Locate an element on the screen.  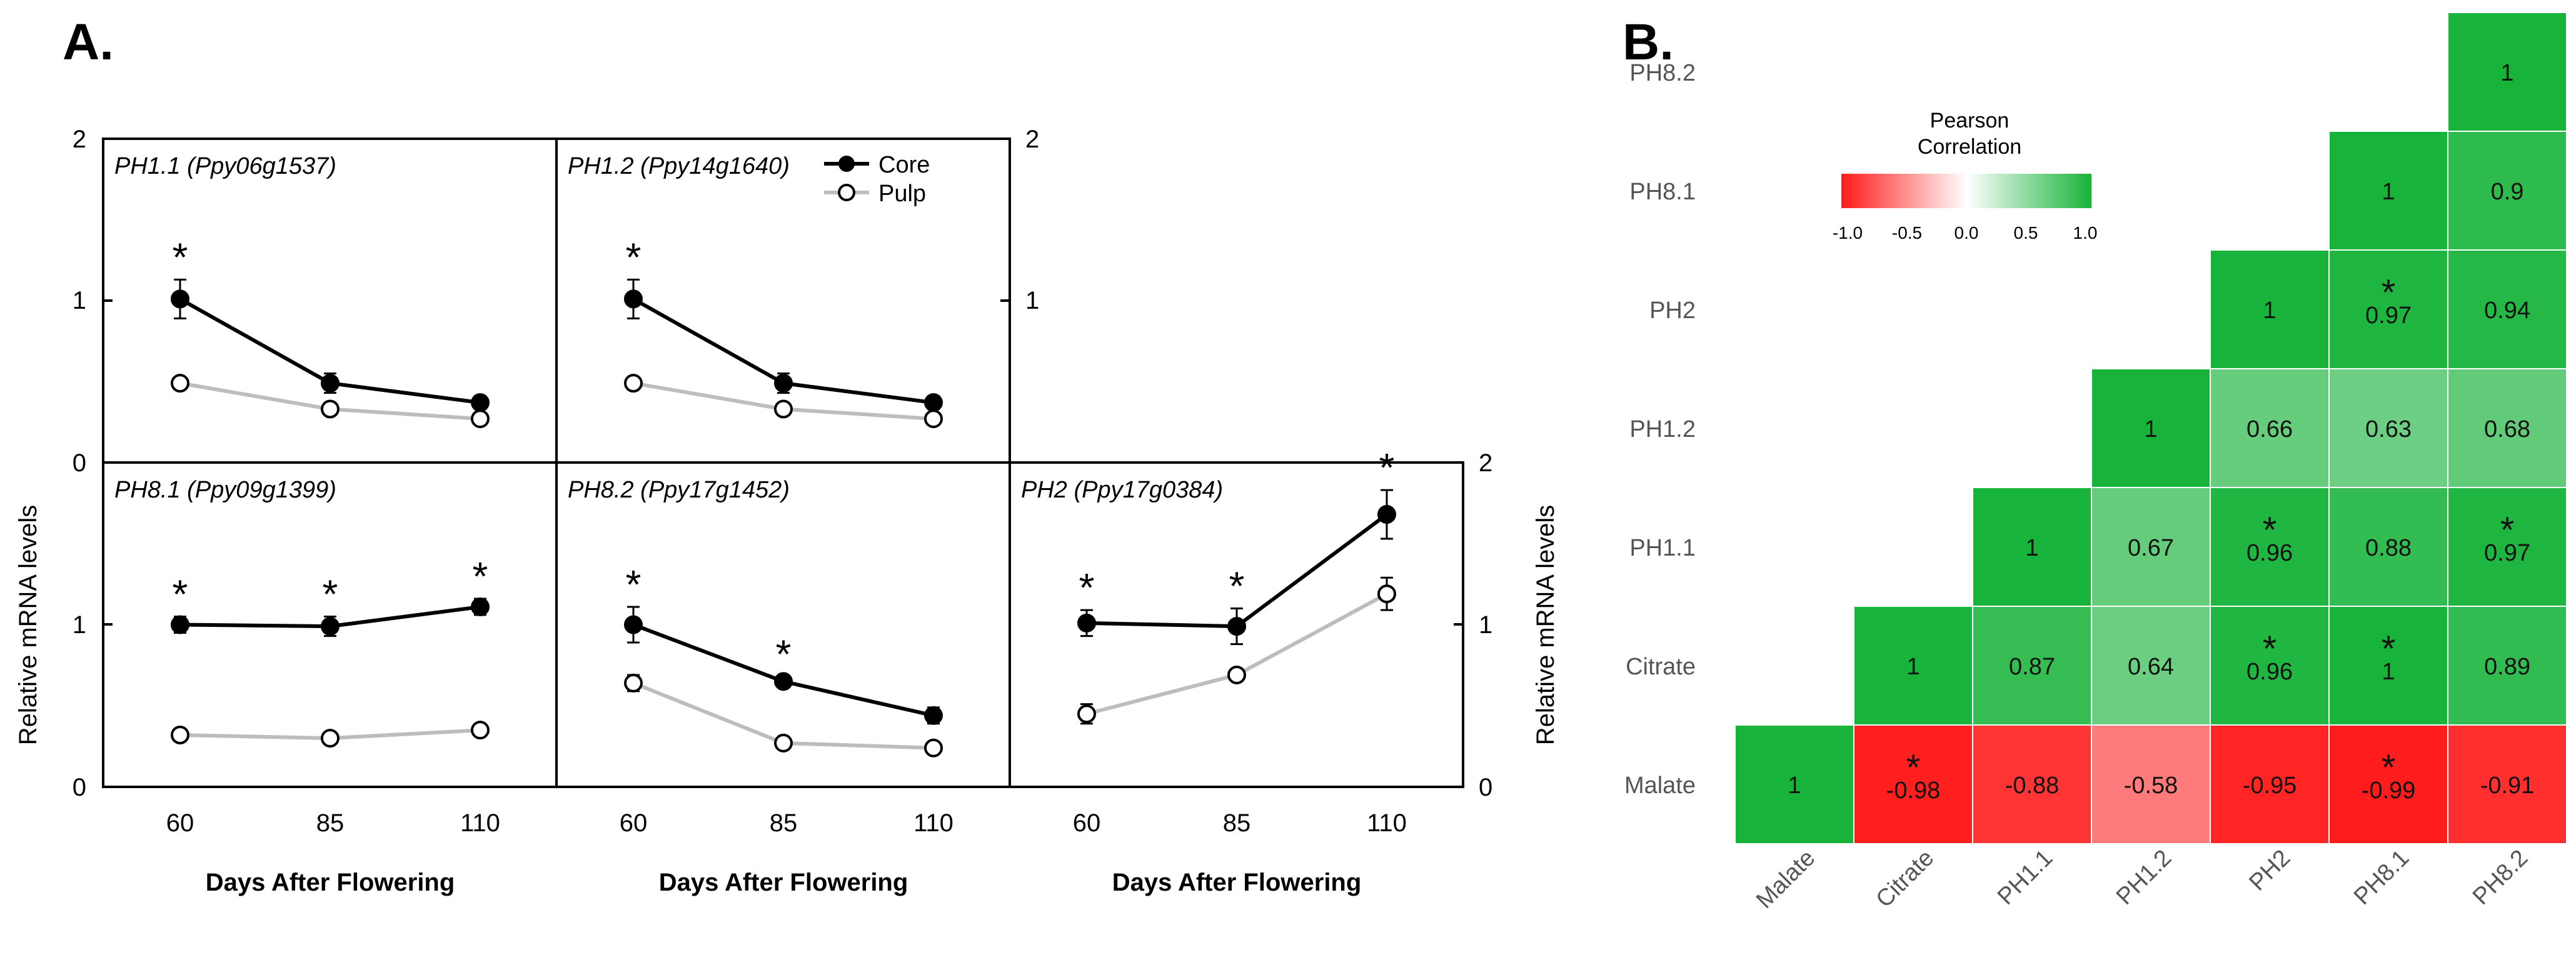
heatmap-col-label: PH1.1 is located at coordinates (2025, 877).